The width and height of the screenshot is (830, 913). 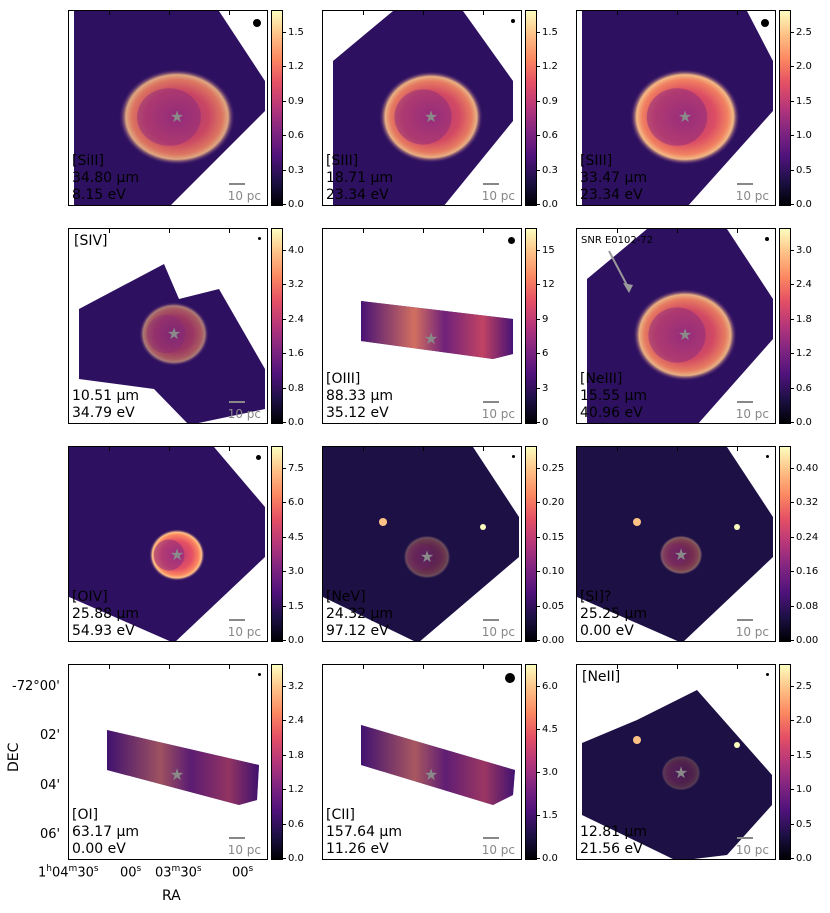 I want to click on dec-tick-label: -72°00', so click(x=36, y=686).